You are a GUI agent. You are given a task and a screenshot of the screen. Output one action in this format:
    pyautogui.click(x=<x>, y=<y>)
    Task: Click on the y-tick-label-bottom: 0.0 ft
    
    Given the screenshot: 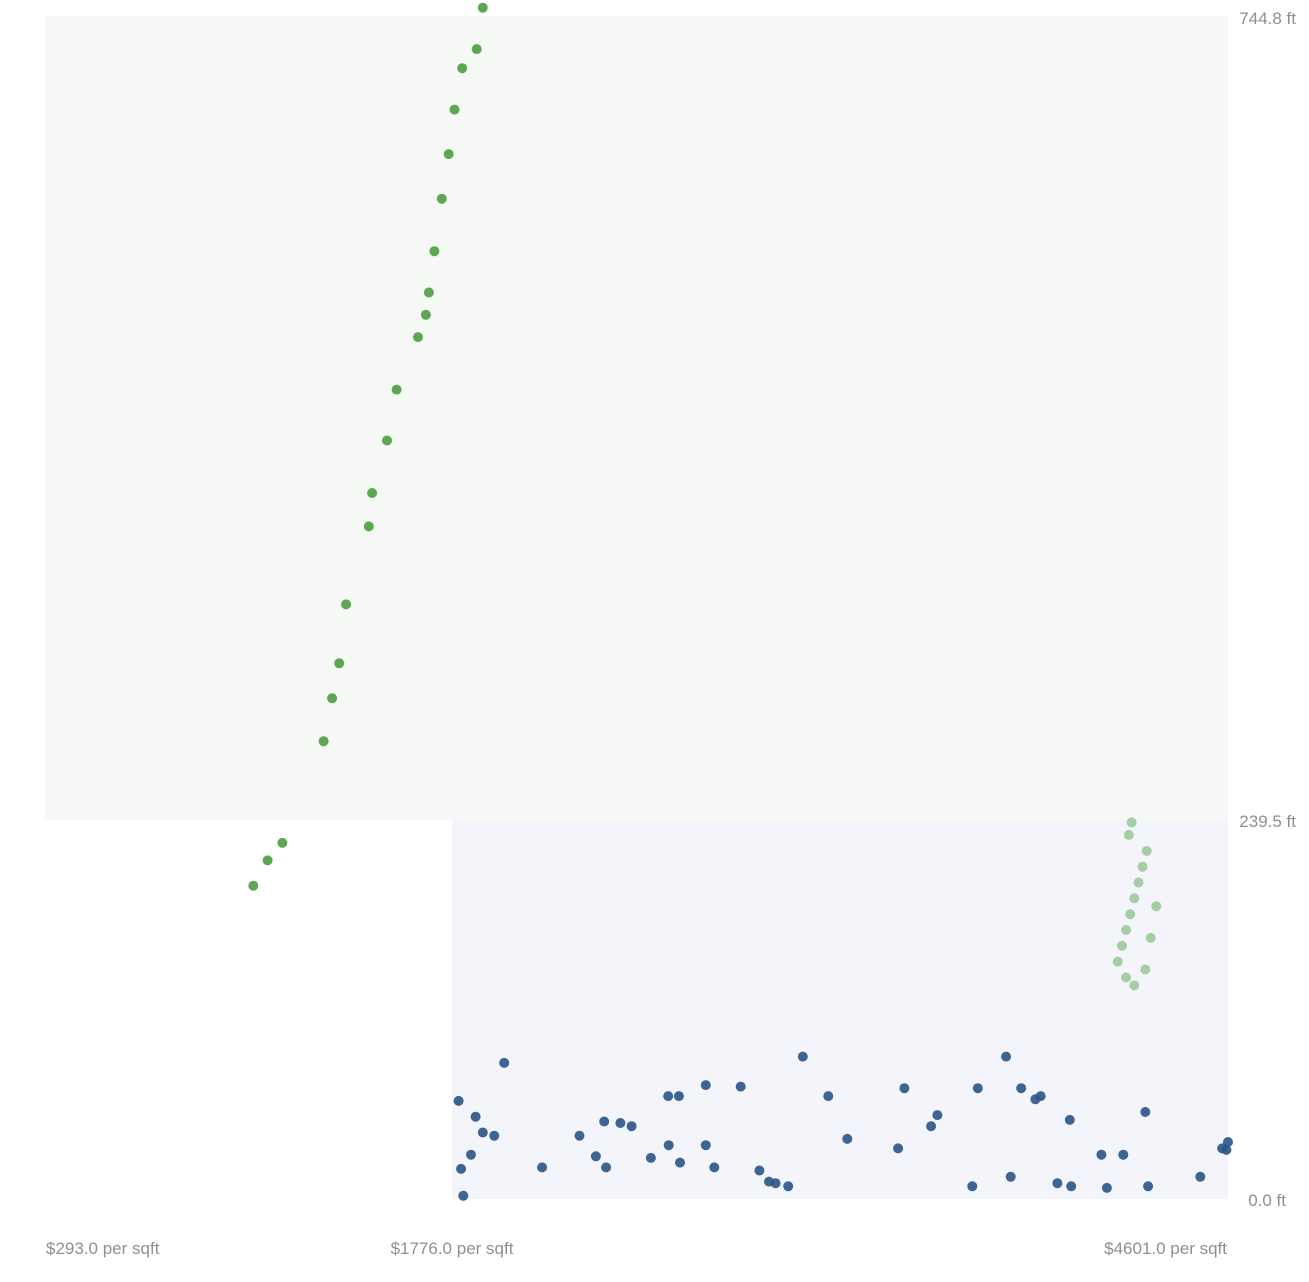 What is the action you would take?
    pyautogui.click(x=1267, y=1200)
    